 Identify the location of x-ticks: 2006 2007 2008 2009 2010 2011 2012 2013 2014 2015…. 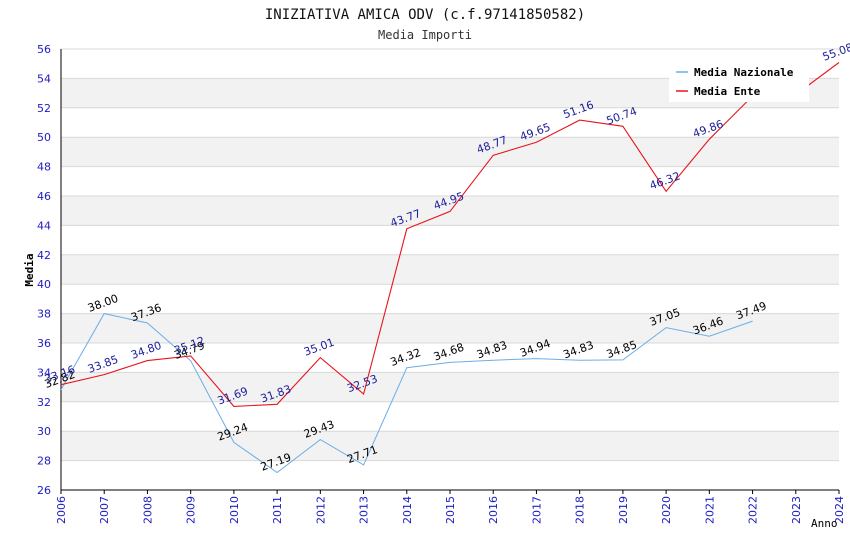
(450, 507).